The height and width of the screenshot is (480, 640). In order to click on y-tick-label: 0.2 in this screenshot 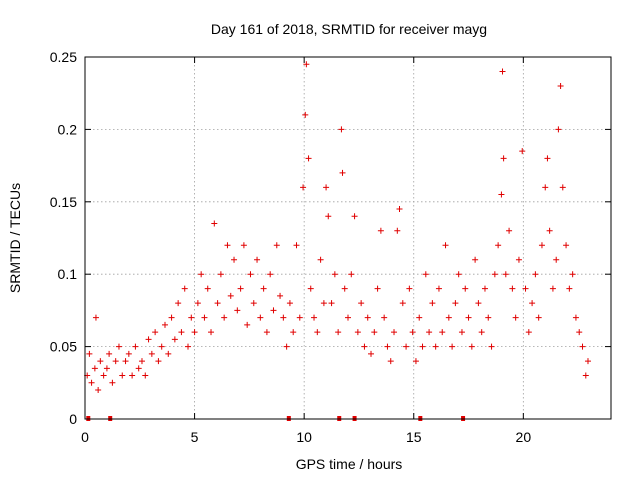, I will do `click(68, 129)`.